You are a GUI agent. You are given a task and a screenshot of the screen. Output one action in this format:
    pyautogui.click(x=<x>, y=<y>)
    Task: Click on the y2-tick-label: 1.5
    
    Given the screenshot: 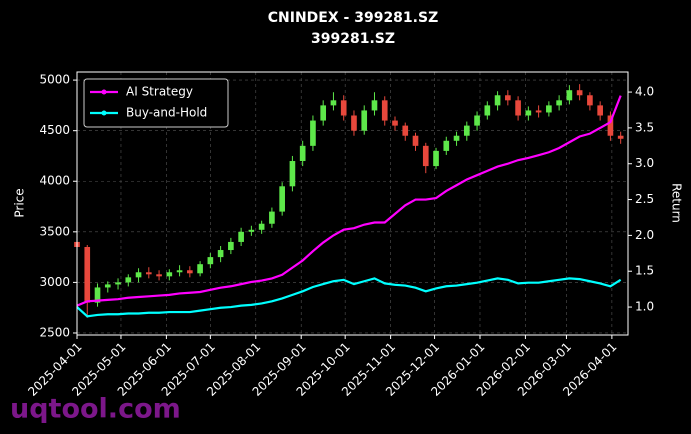 What is the action you would take?
    pyautogui.click(x=644, y=271)
    